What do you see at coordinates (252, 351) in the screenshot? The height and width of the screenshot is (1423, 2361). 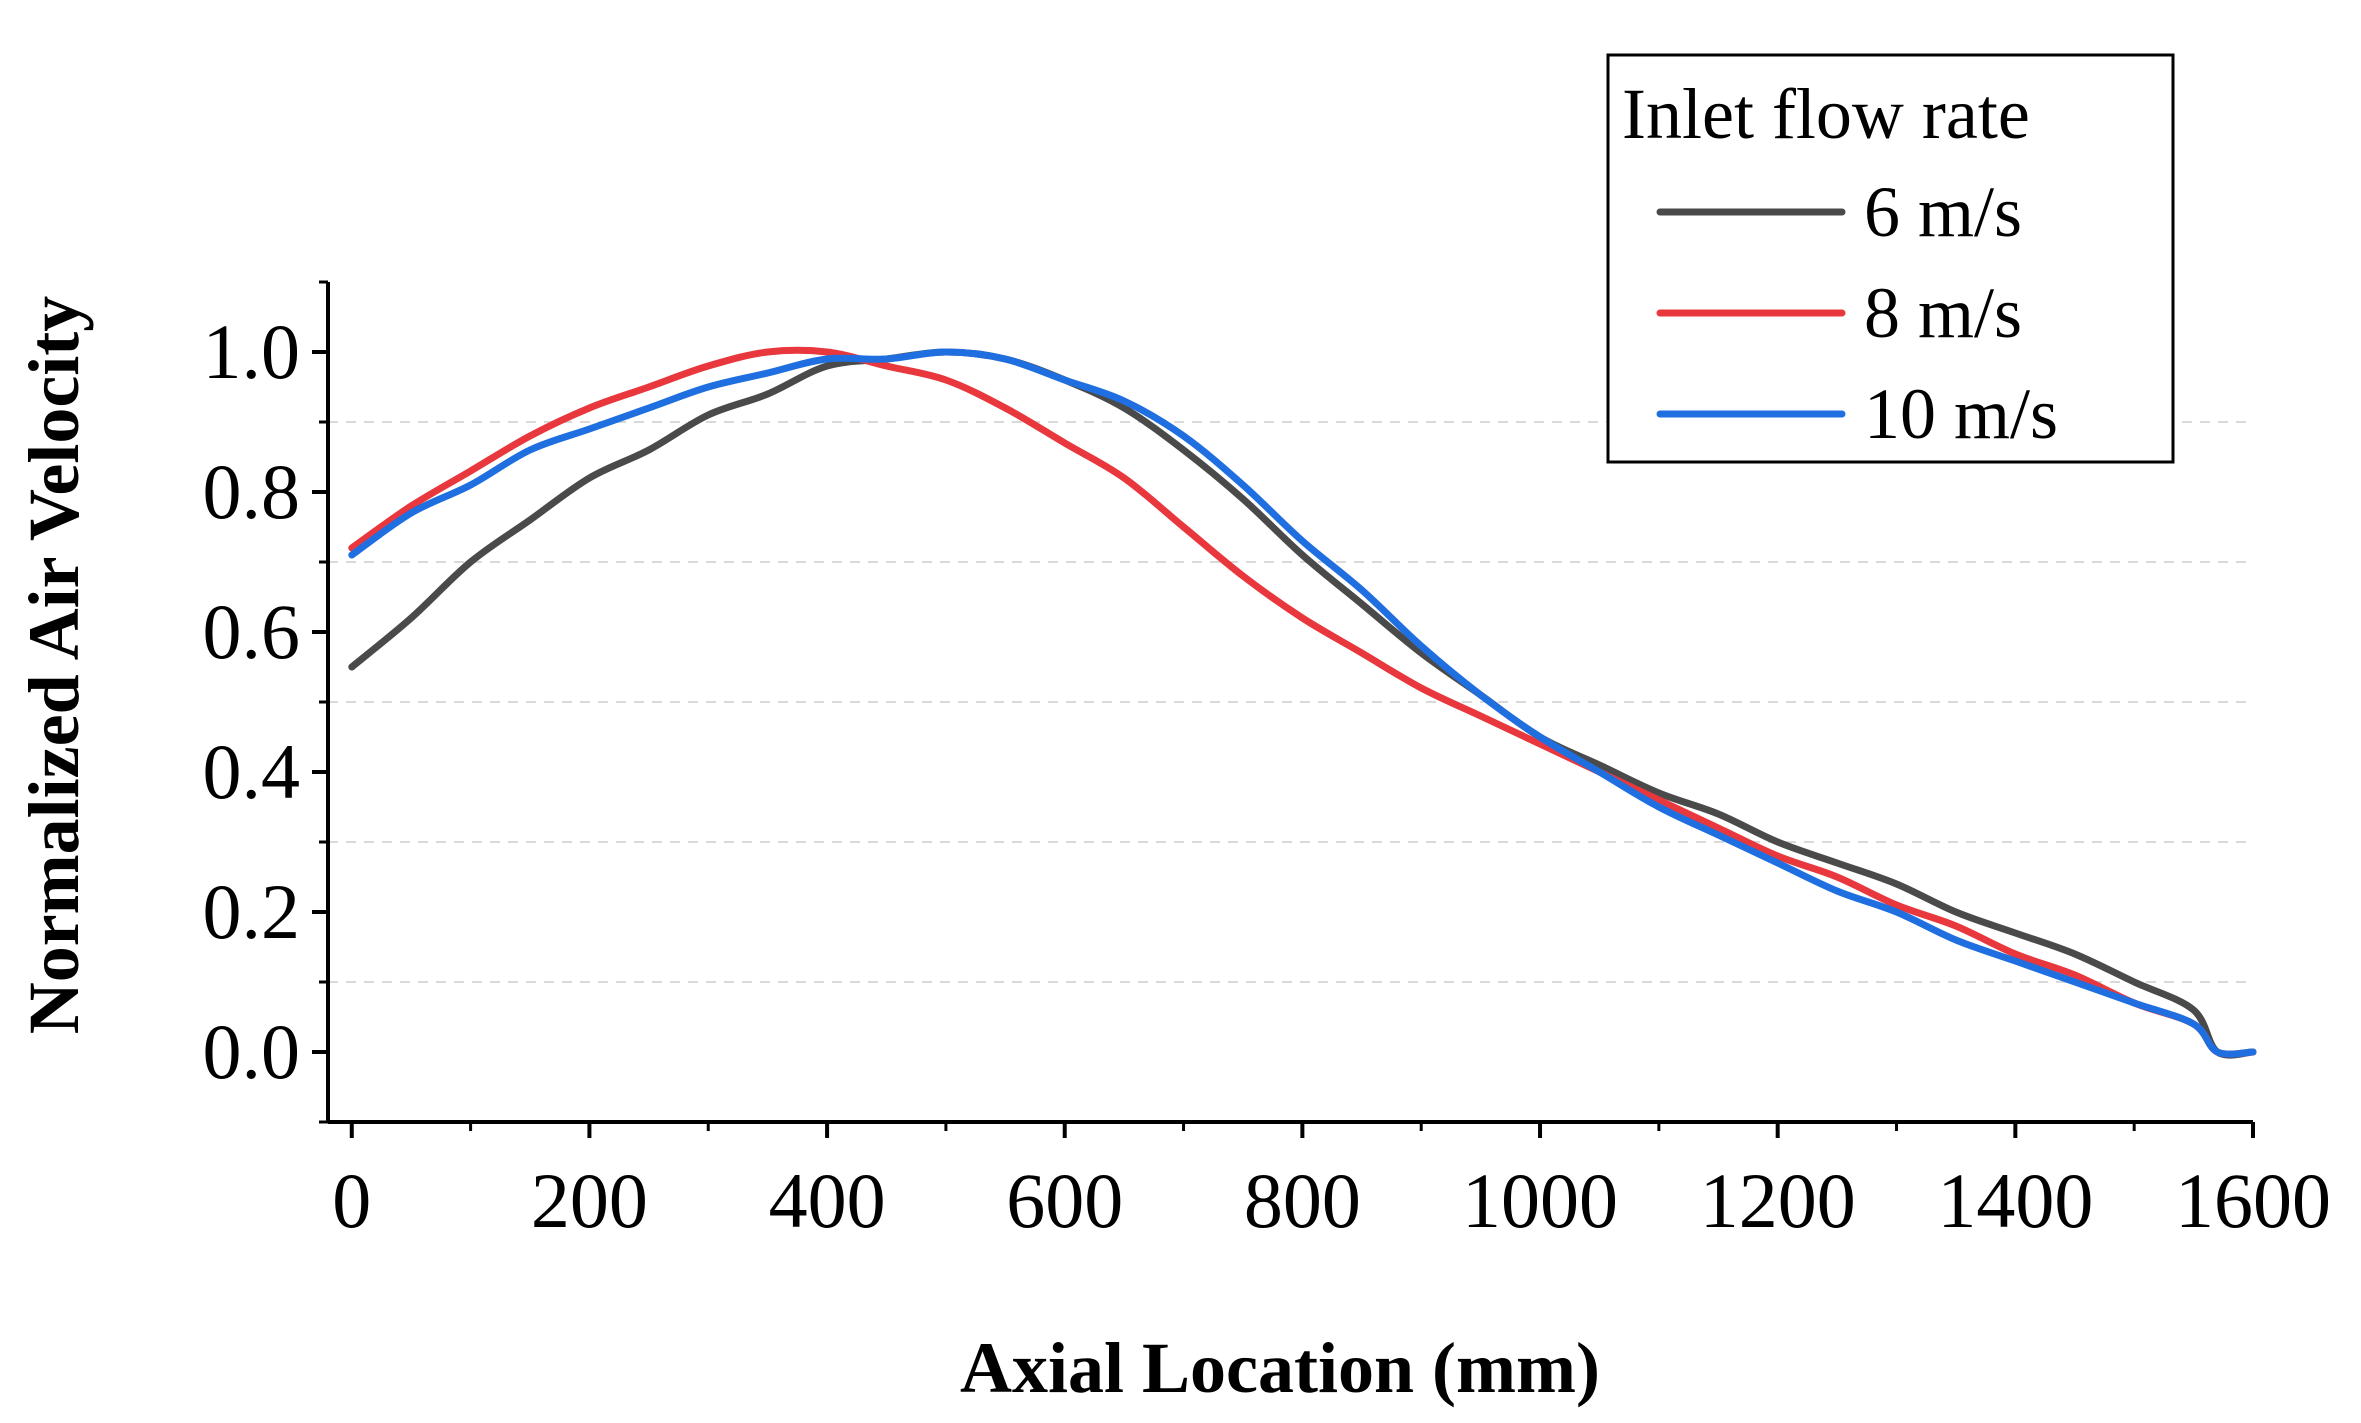 I see `y-tick-label: 1.0` at bounding box center [252, 351].